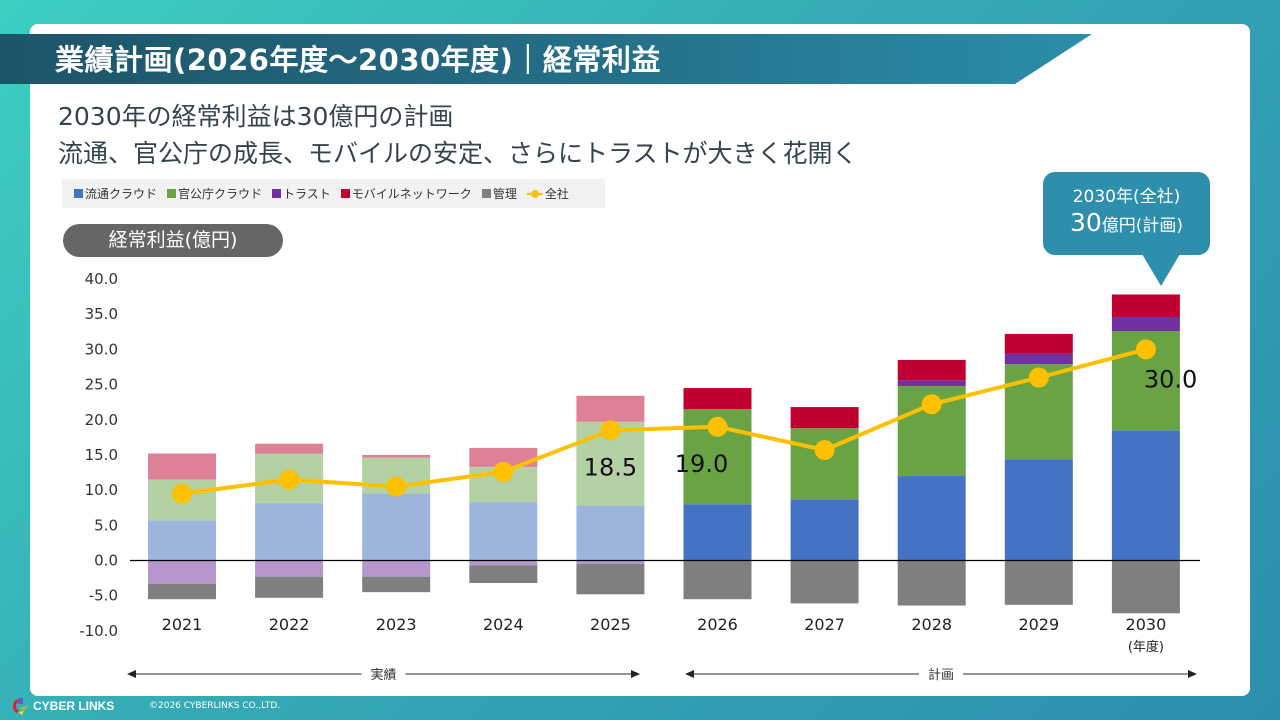 The width and height of the screenshot is (1280, 720). I want to click on y-tick-label: -10.0, so click(98, 631).